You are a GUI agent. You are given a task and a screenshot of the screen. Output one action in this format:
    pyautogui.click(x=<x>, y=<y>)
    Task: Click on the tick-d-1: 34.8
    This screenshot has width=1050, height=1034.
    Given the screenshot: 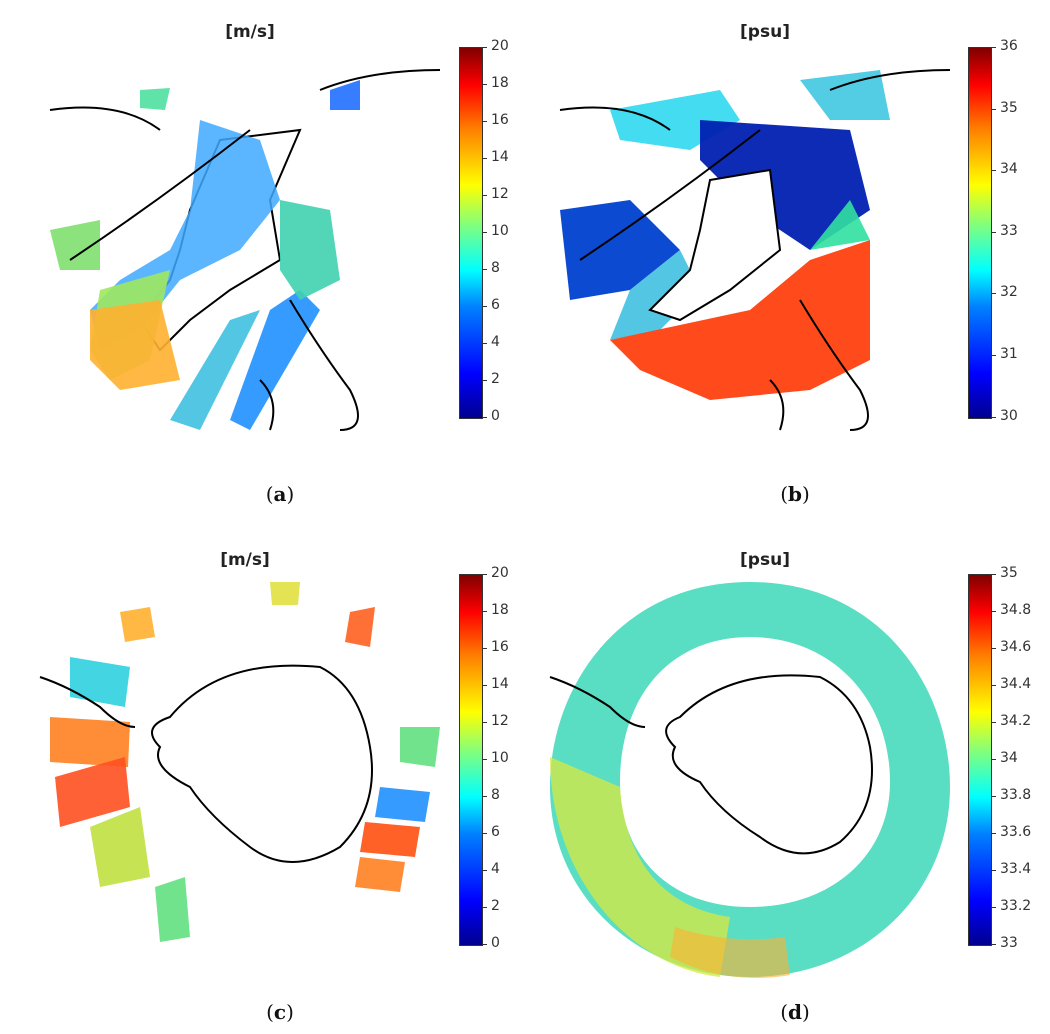 What is the action you would take?
    pyautogui.click(x=1011, y=610)
    